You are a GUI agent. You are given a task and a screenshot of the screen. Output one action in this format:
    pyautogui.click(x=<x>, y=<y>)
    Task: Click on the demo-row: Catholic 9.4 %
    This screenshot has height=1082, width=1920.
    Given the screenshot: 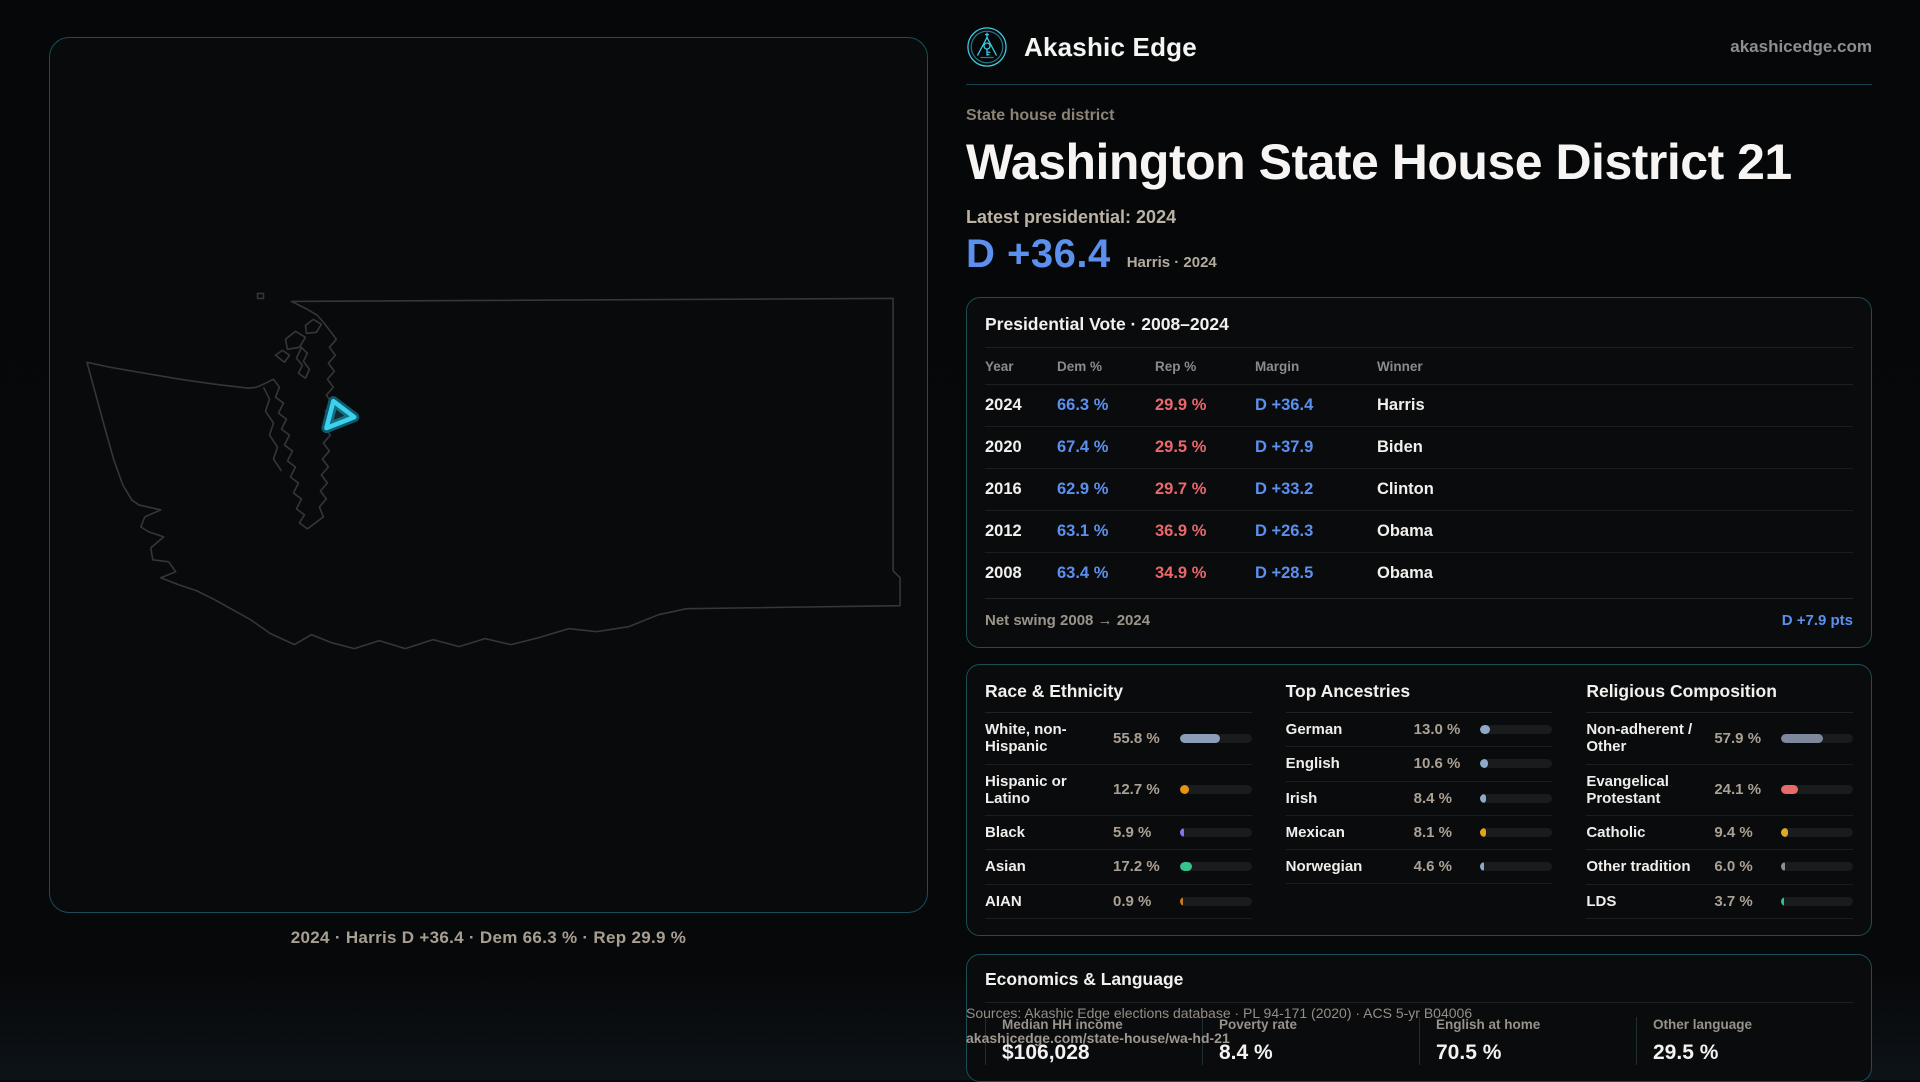 What is the action you would take?
    pyautogui.click(x=1719, y=833)
    